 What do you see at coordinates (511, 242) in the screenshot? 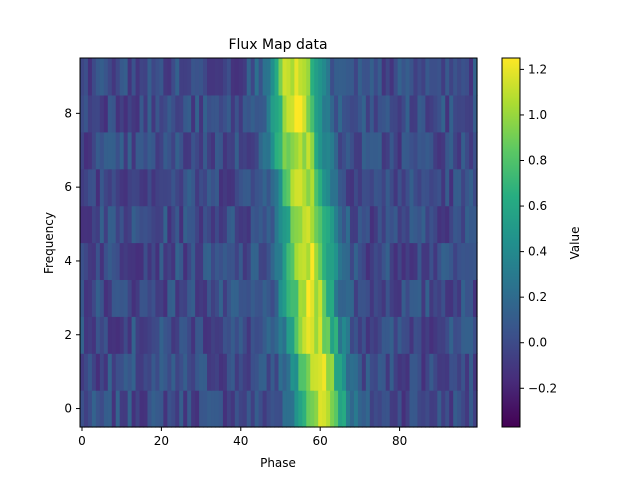
I see `colorbar` at bounding box center [511, 242].